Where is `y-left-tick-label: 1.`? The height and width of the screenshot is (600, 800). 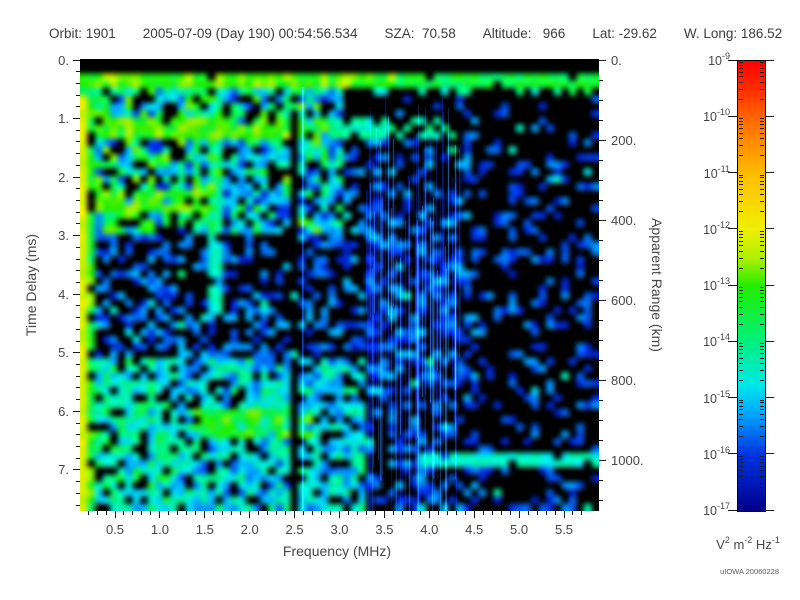 y-left-tick-label: 1. is located at coordinates (63, 119).